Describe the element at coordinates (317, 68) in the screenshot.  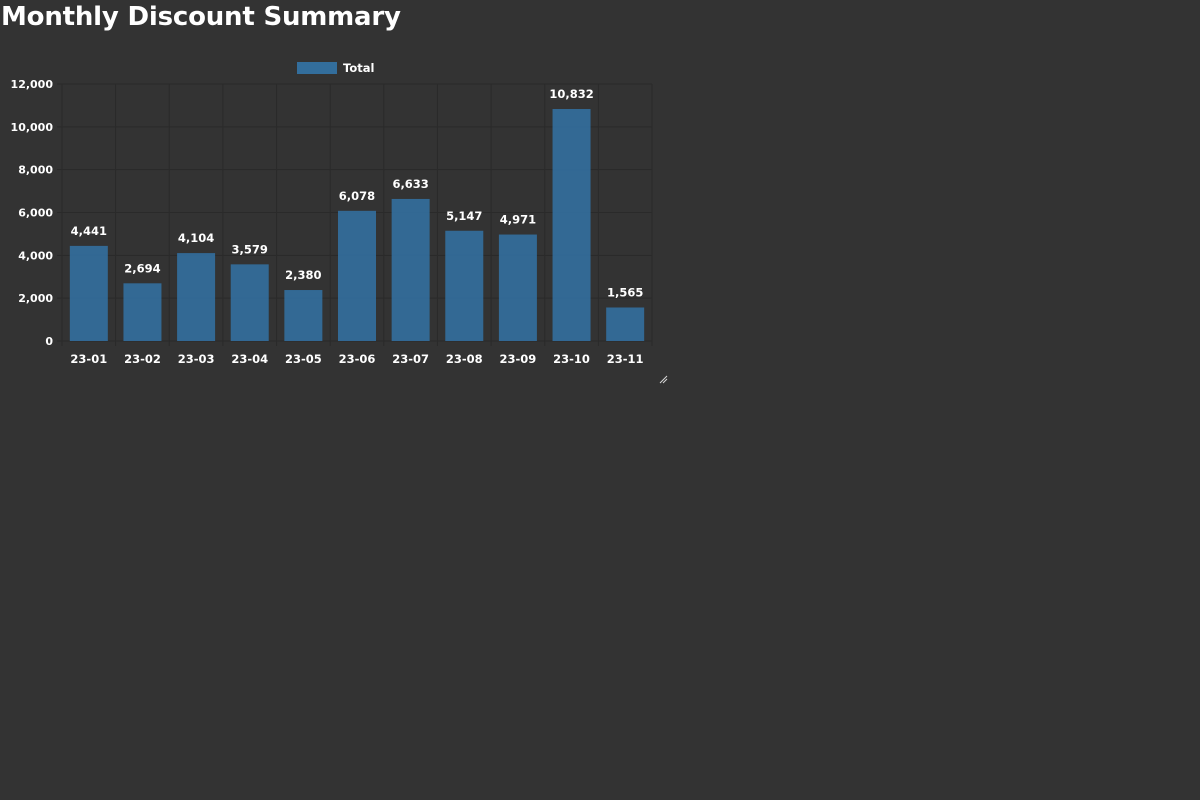
I see `legend-swatch` at that location.